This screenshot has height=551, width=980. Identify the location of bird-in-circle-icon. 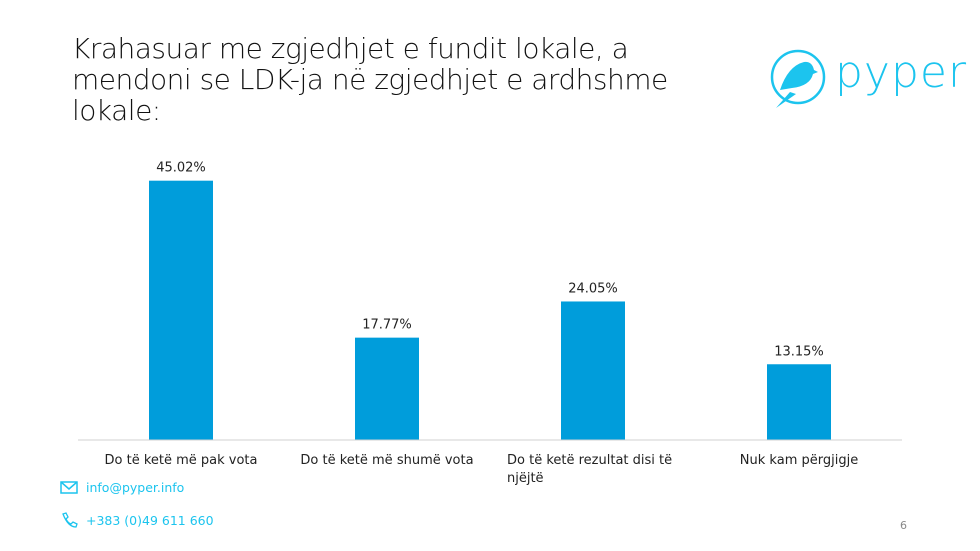
(798, 78).